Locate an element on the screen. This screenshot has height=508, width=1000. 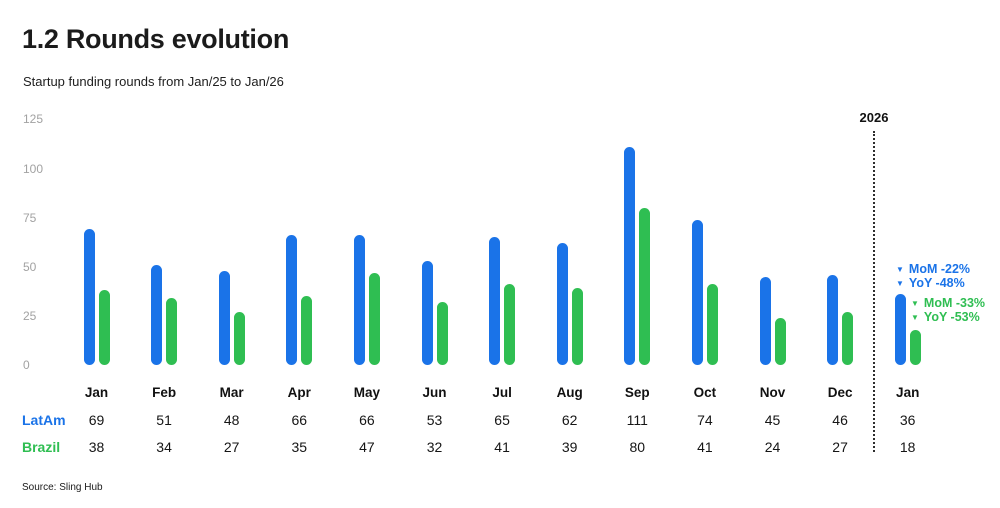
x-axis-label: May is located at coordinates (367, 392).